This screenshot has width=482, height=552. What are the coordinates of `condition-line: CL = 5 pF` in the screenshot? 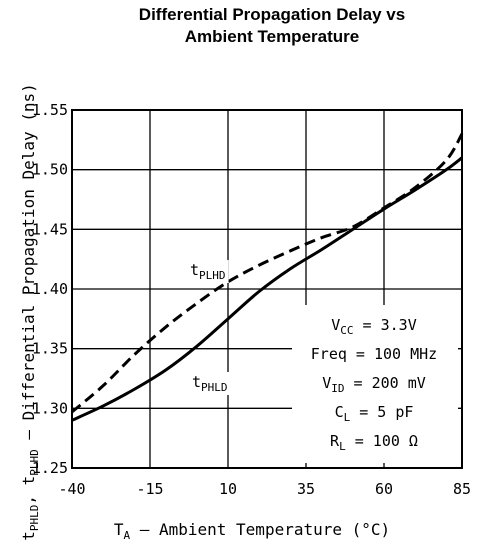 It's located at (374, 413).